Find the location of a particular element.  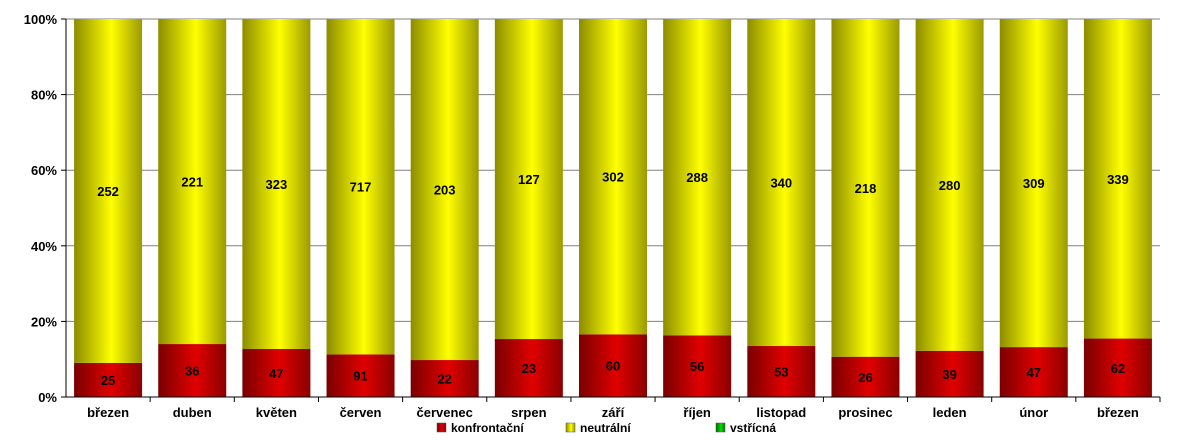

x-tick-label: listopad is located at coordinates (781, 412).